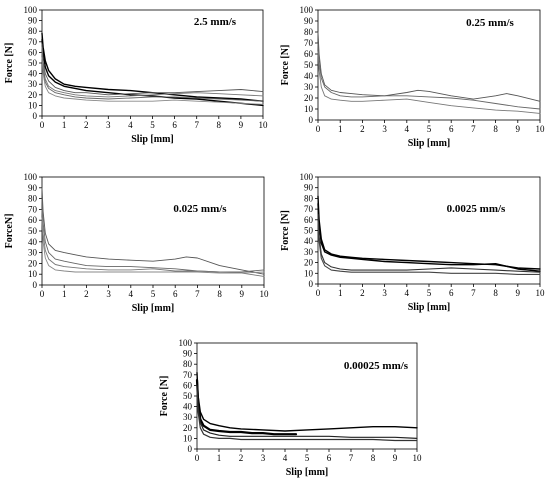 The height and width of the screenshot is (496, 550). Describe the element at coordinates (490, 23) in the screenshot. I see `loading-rate-label: 0.25 mm/s` at that location.